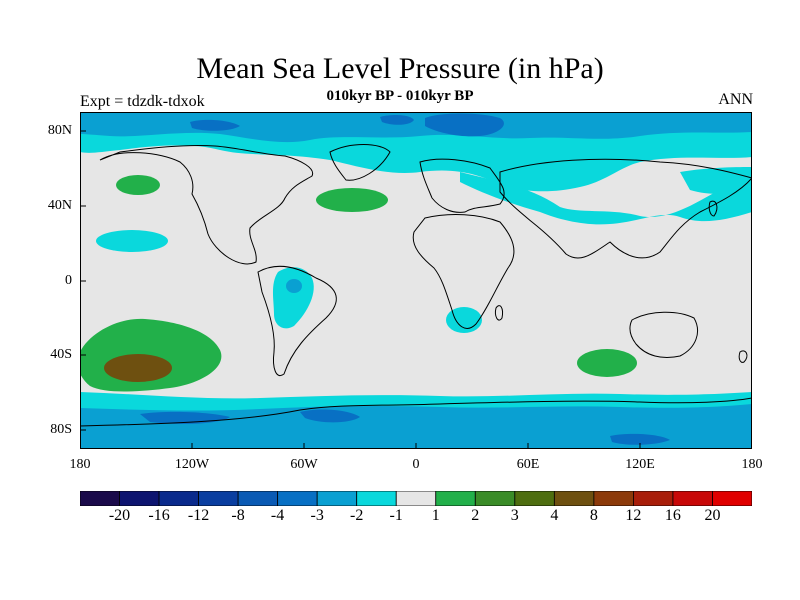 The width and height of the screenshot is (800, 600). I want to click on colorbar-label: 2, so click(475, 515).